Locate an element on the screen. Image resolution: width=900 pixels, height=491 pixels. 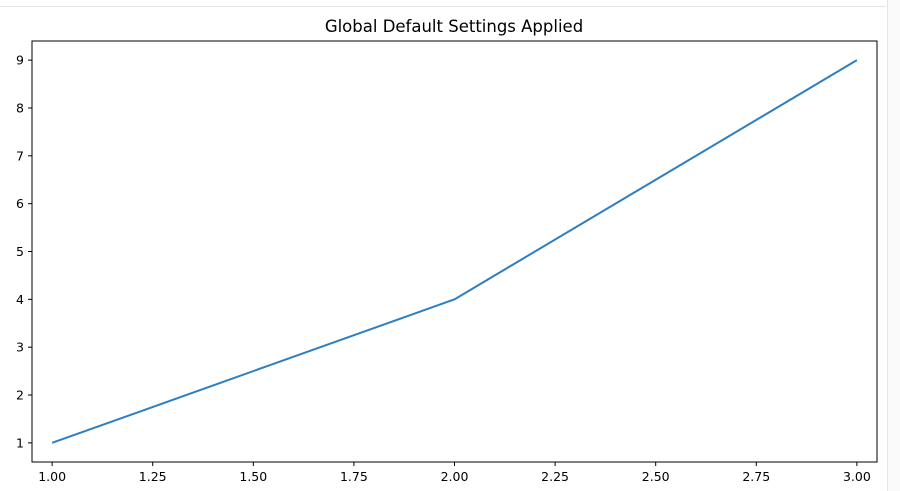
y-tick-label: 5 is located at coordinates (20, 251).